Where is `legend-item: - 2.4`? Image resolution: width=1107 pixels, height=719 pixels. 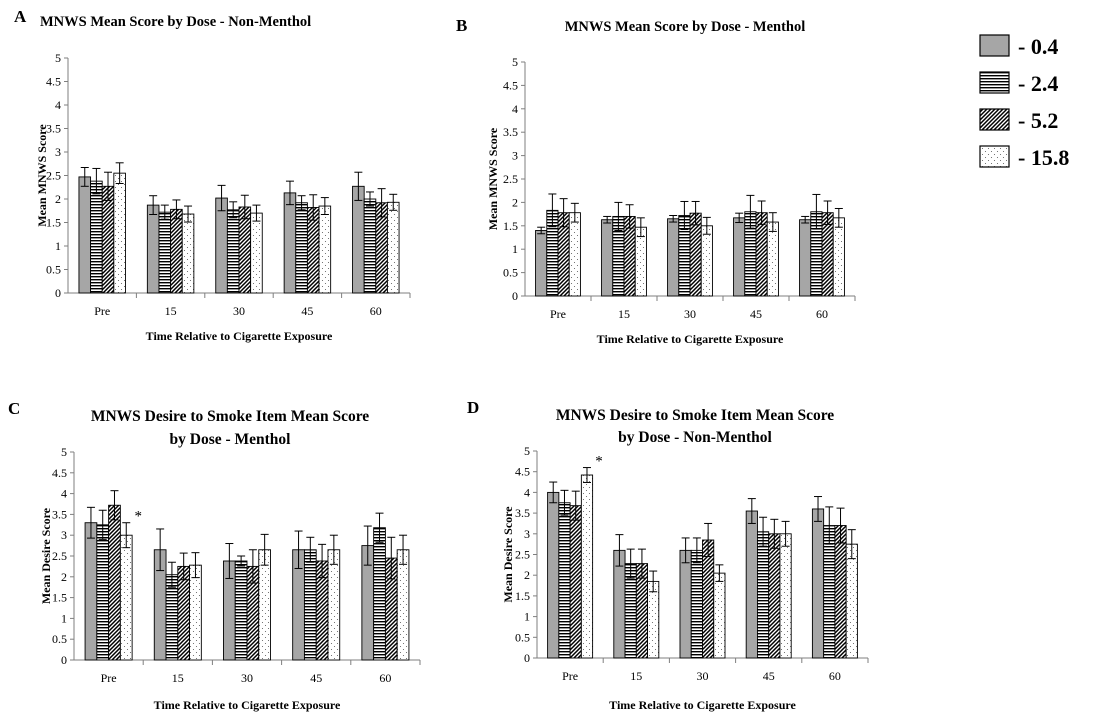 legend-item: - 2.4 is located at coordinates (1018, 83).